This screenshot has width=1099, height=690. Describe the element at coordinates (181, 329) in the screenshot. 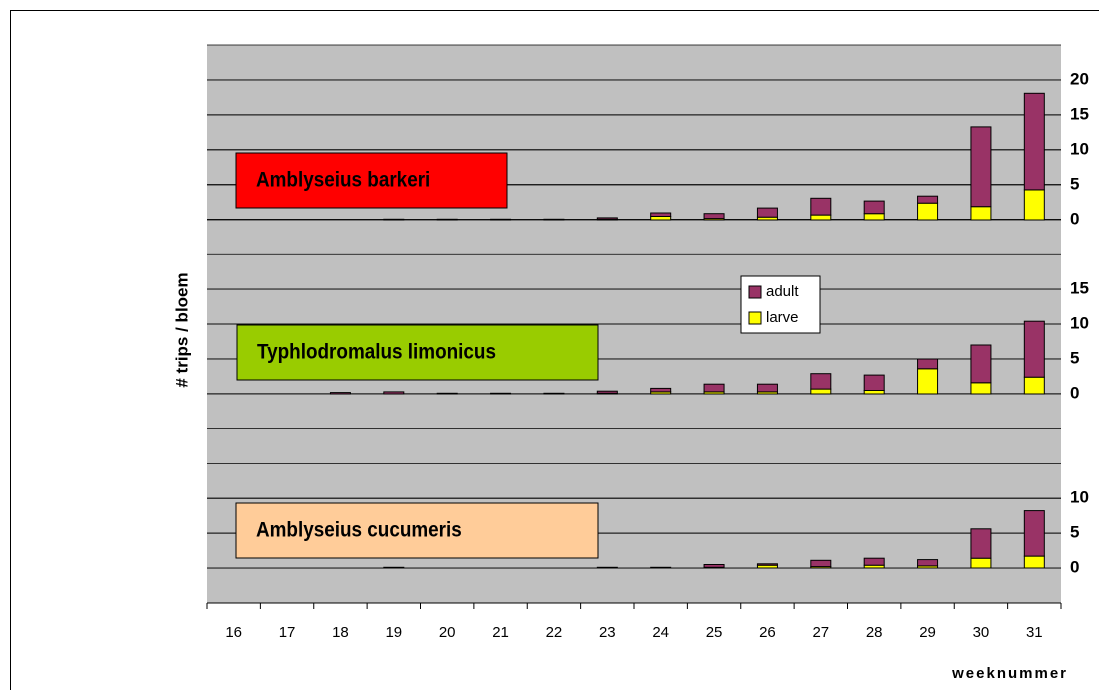

I see `y-axis-label: # trips / bloem` at that location.